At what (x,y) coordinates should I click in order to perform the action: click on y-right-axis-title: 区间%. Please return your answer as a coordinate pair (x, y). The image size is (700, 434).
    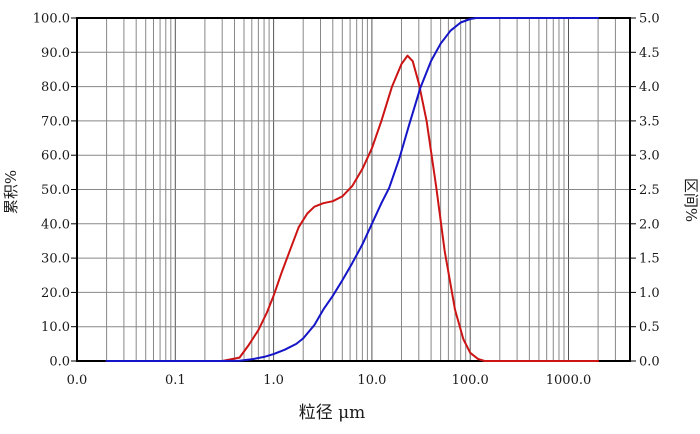
    Looking at the image, I should click on (691, 200).